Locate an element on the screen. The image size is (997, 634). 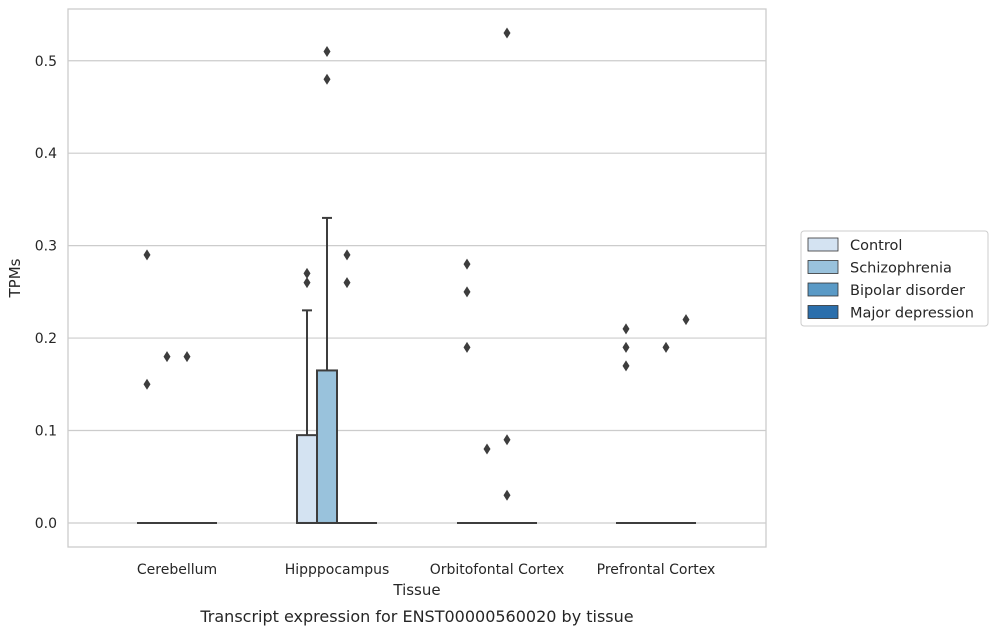
legend-label: Bipolar disorder is located at coordinates (907, 291).